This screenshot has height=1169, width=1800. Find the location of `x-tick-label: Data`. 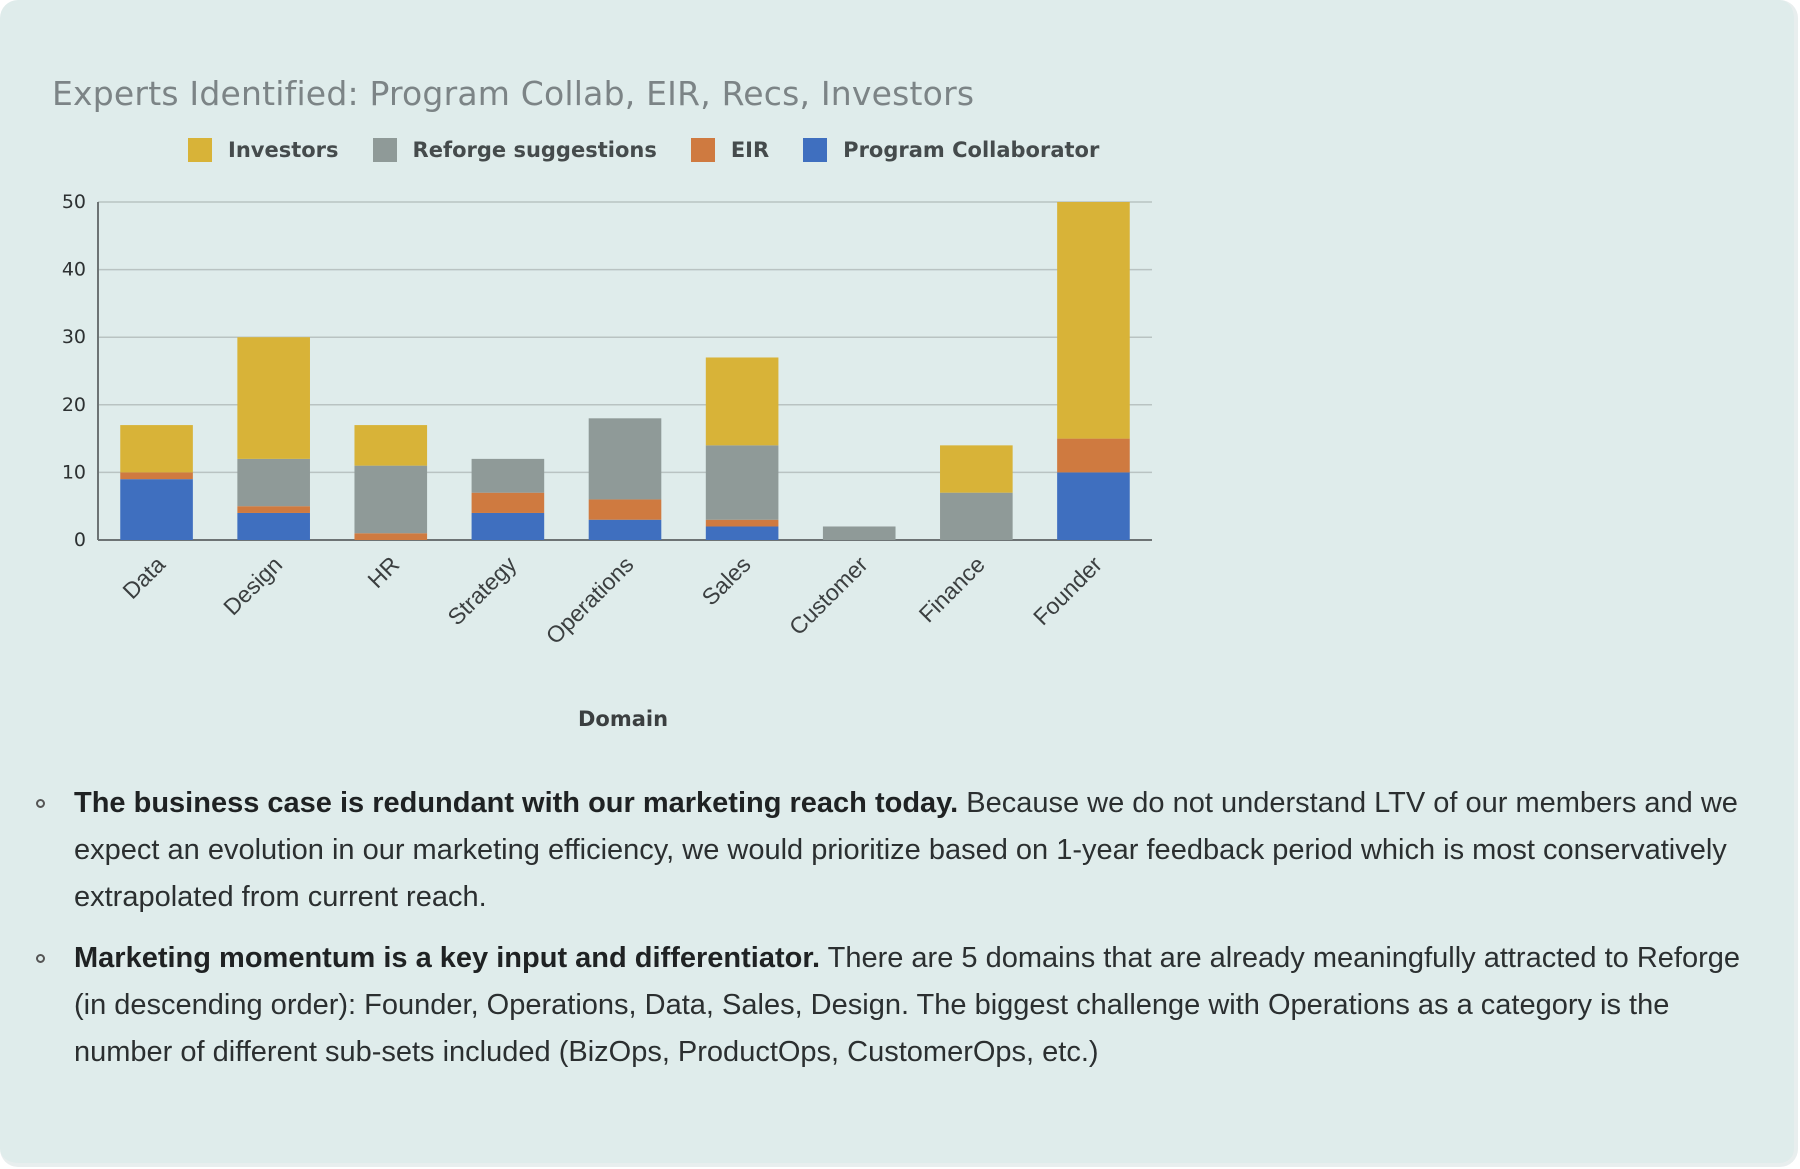

x-tick-label: Data is located at coordinates (143, 577).